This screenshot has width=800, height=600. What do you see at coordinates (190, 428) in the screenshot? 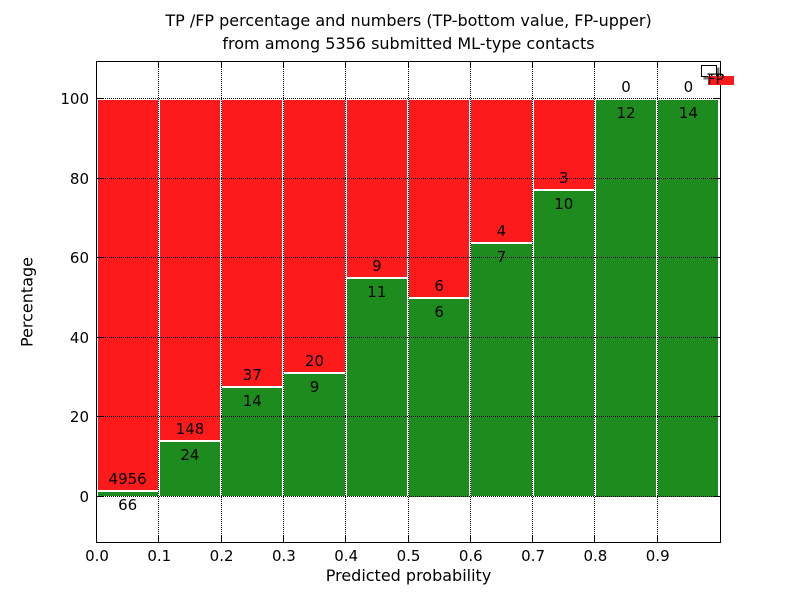
I see `bar-label-fp: 148` at bounding box center [190, 428].